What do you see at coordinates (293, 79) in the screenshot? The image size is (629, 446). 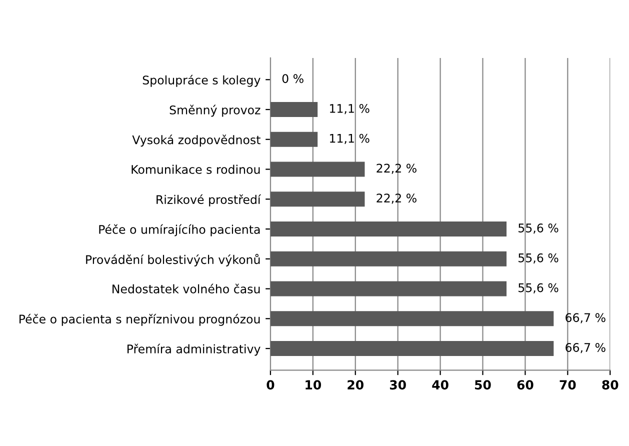 I see `data-label: 0 %` at bounding box center [293, 79].